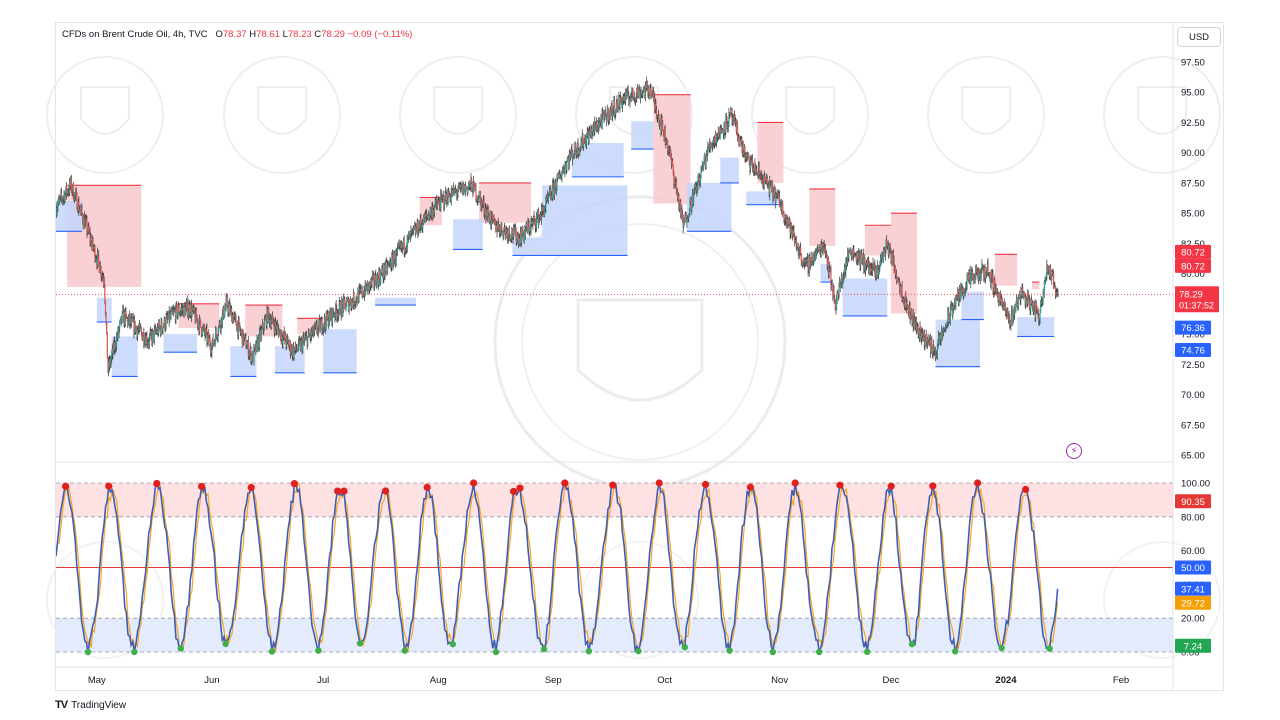 This screenshot has height=720, width=1280. Describe the element at coordinates (1074, 451) in the screenshot. I see `lightning-icon: ⚡` at that location.